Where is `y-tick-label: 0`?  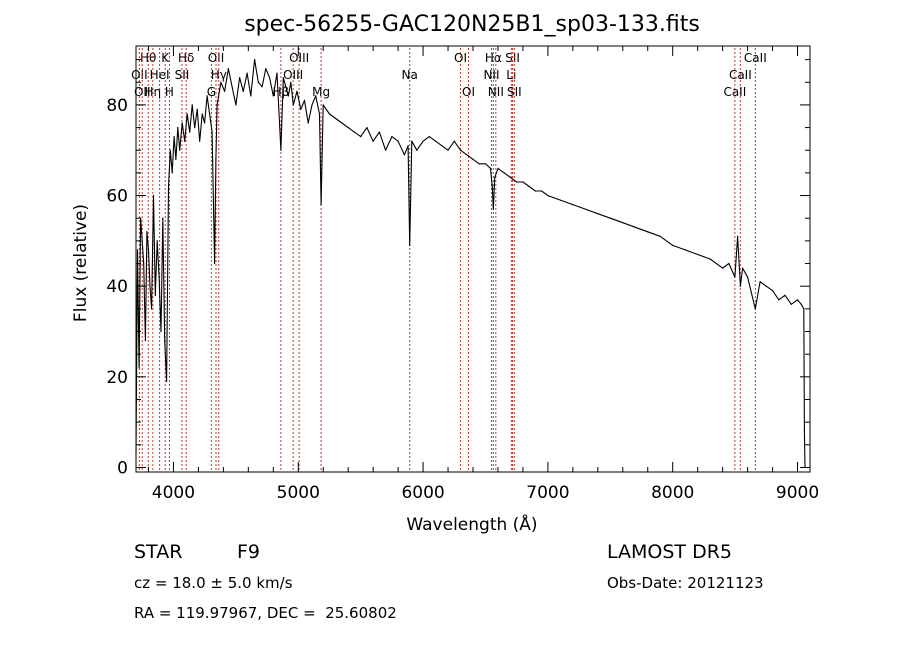
y-tick-label: 0 is located at coordinates (122, 468).